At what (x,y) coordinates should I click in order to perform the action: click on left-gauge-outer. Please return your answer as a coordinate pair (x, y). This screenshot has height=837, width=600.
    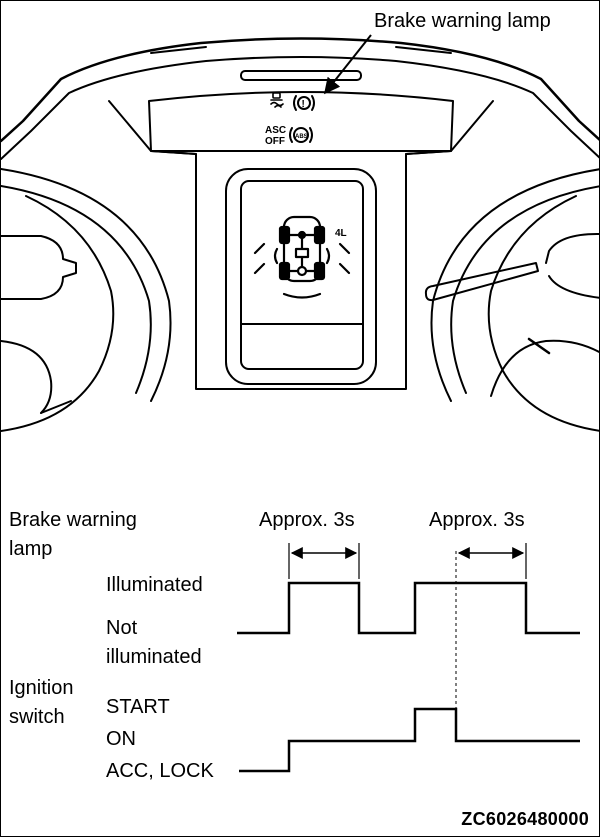
    Looking at the image, I should click on (86, 285).